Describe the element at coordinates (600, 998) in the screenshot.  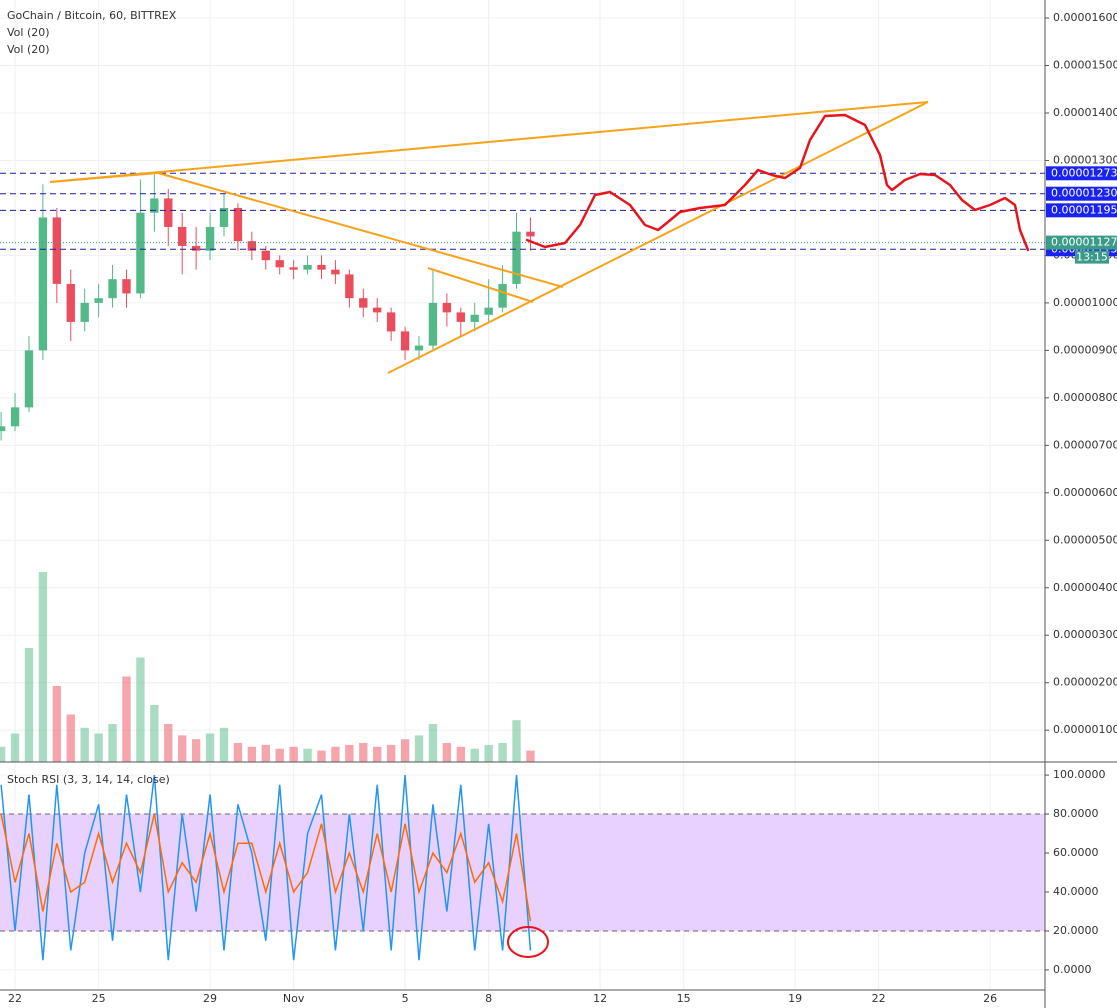
I see `x-tick-label: 12` at that location.